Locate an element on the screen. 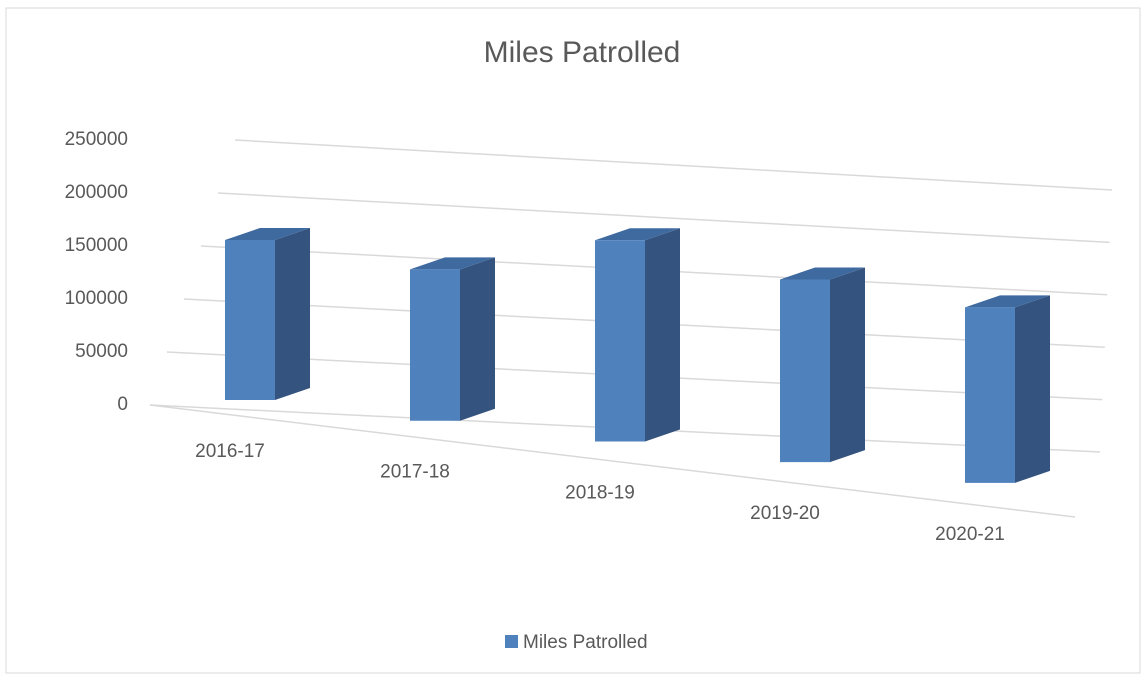  floor-edge is located at coordinates (612, 461).